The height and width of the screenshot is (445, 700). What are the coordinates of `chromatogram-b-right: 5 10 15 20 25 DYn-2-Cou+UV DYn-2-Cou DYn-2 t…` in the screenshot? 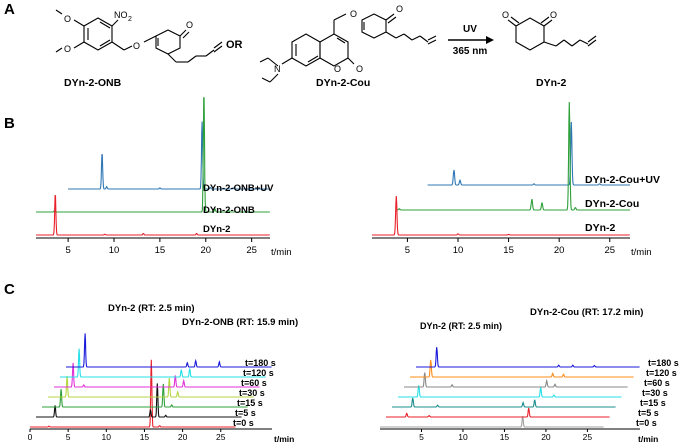 It's located at (516, 179).